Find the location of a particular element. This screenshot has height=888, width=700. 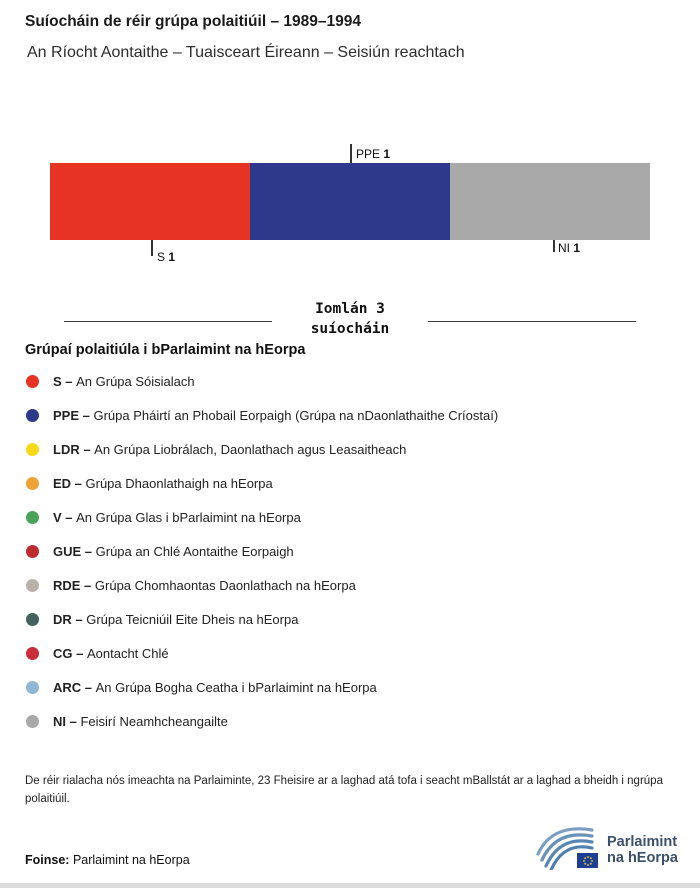

legend-code: ED – is located at coordinates (69, 483).